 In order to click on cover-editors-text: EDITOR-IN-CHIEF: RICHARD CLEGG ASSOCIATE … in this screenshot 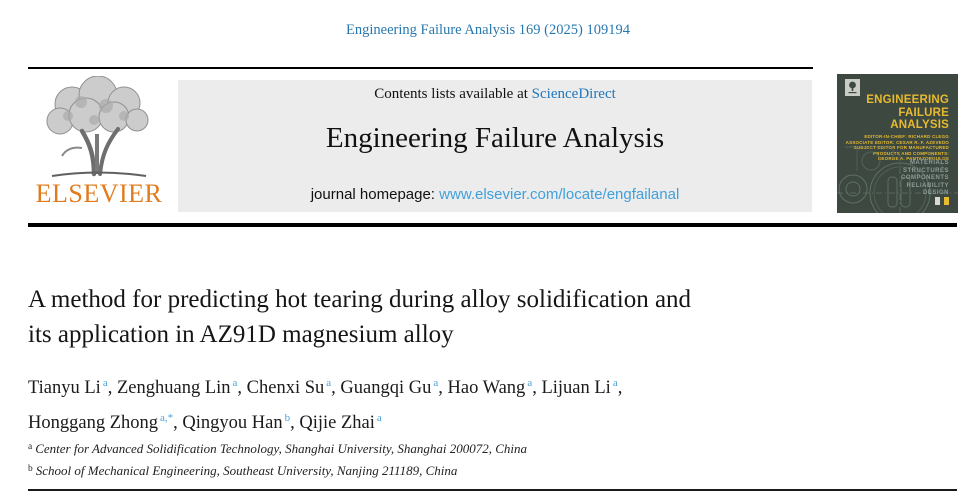, I will do `click(897, 148)`.